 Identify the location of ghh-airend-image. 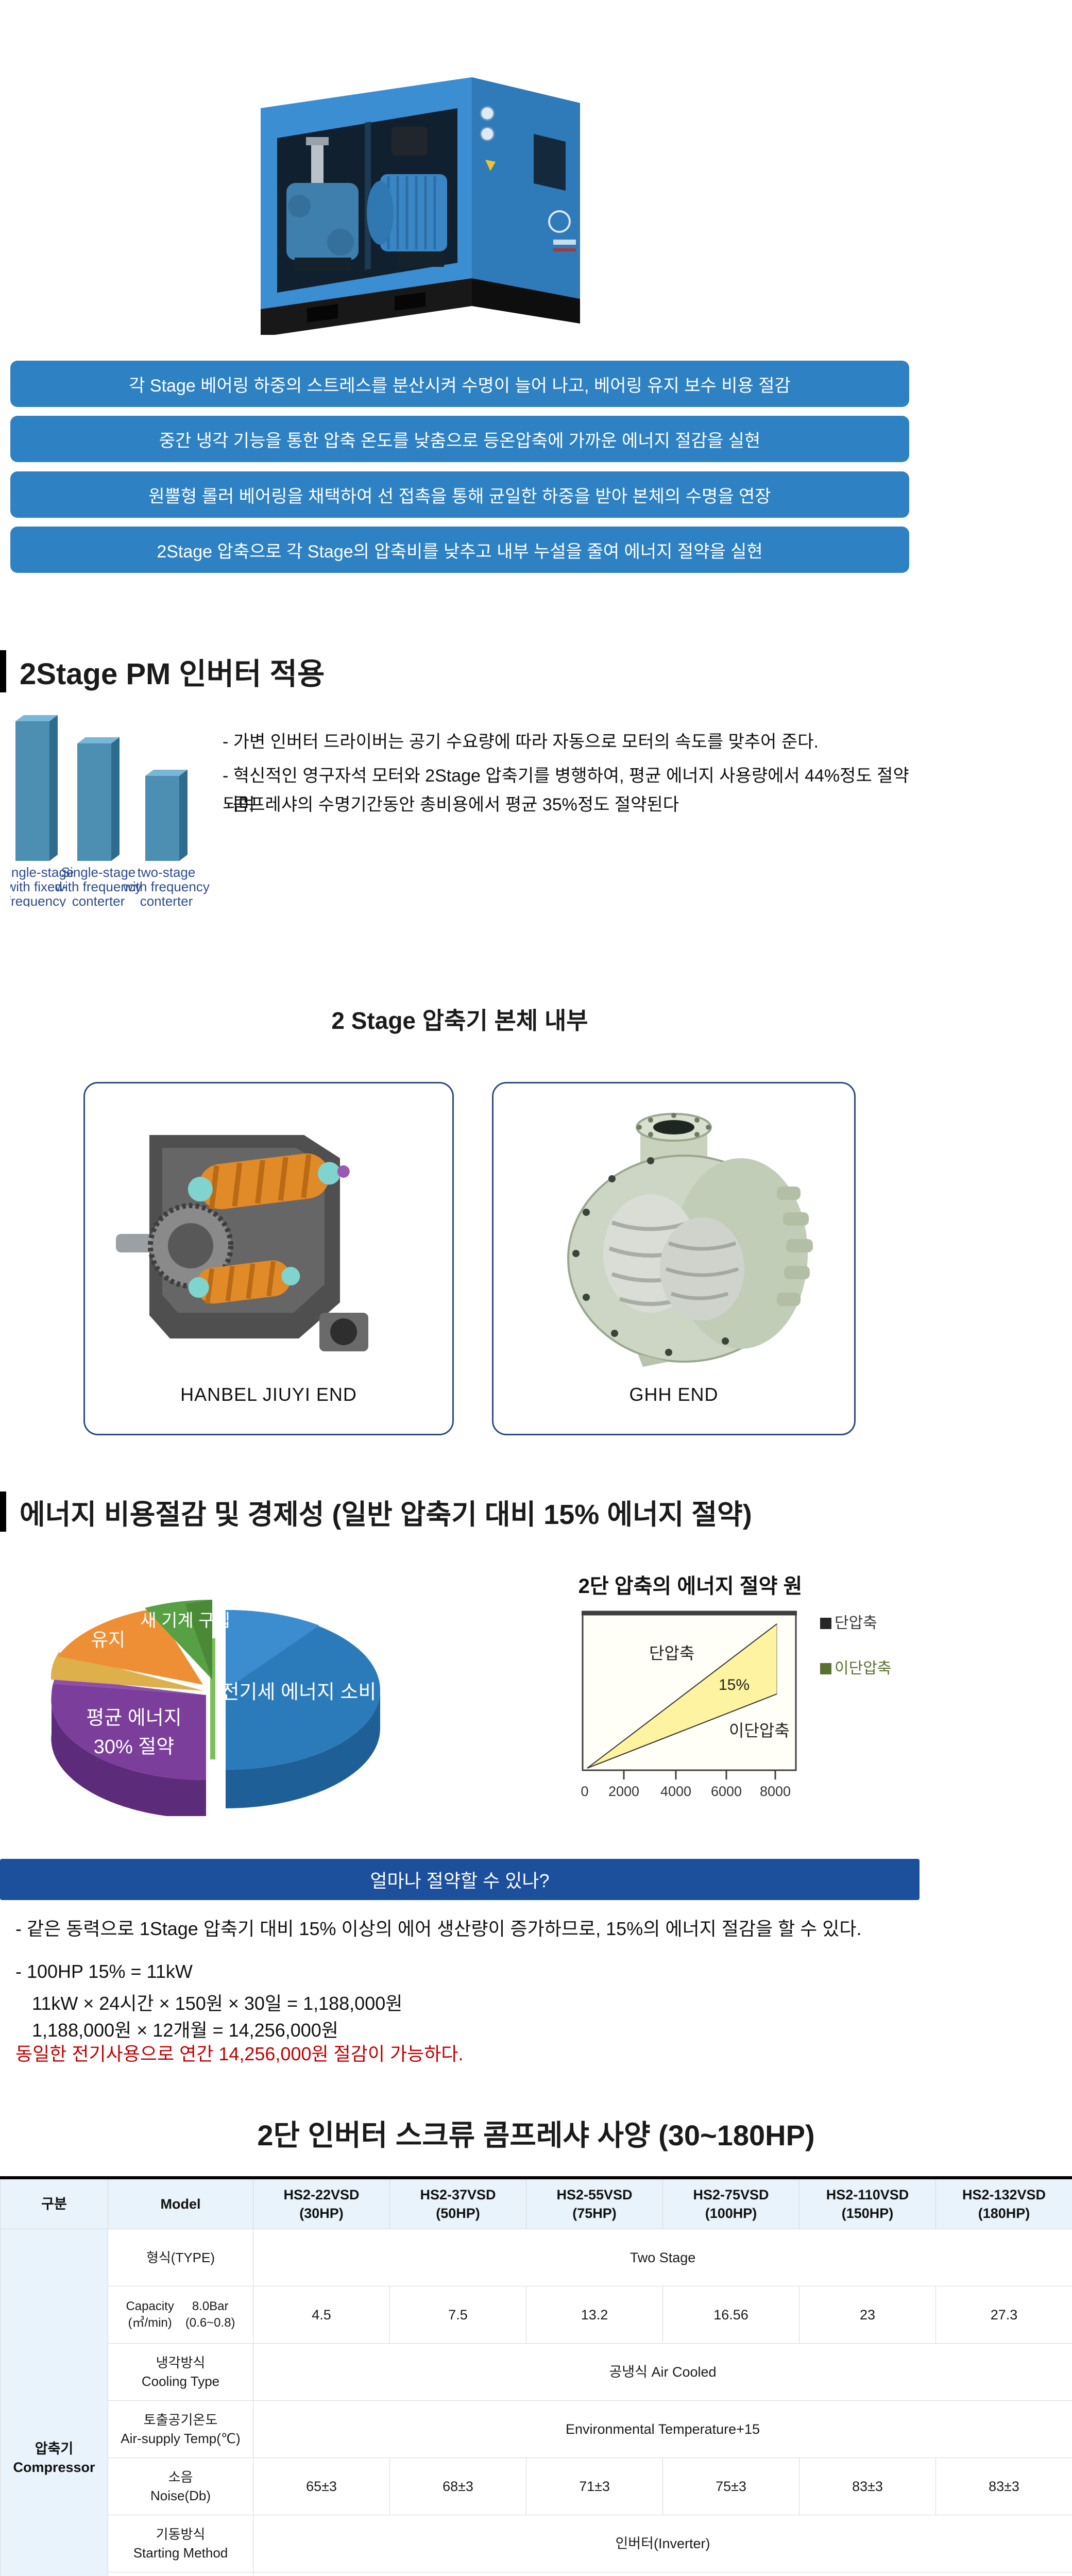
(690, 1240).